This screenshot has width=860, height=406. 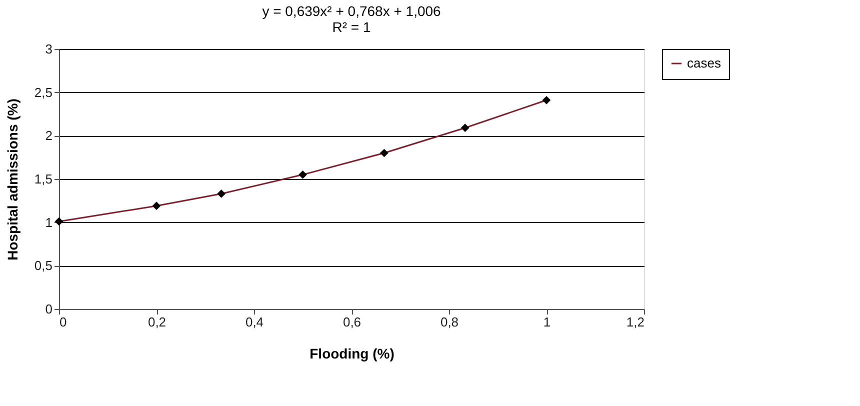 I want to click on y-tick-label: 2,5, so click(x=43, y=92).